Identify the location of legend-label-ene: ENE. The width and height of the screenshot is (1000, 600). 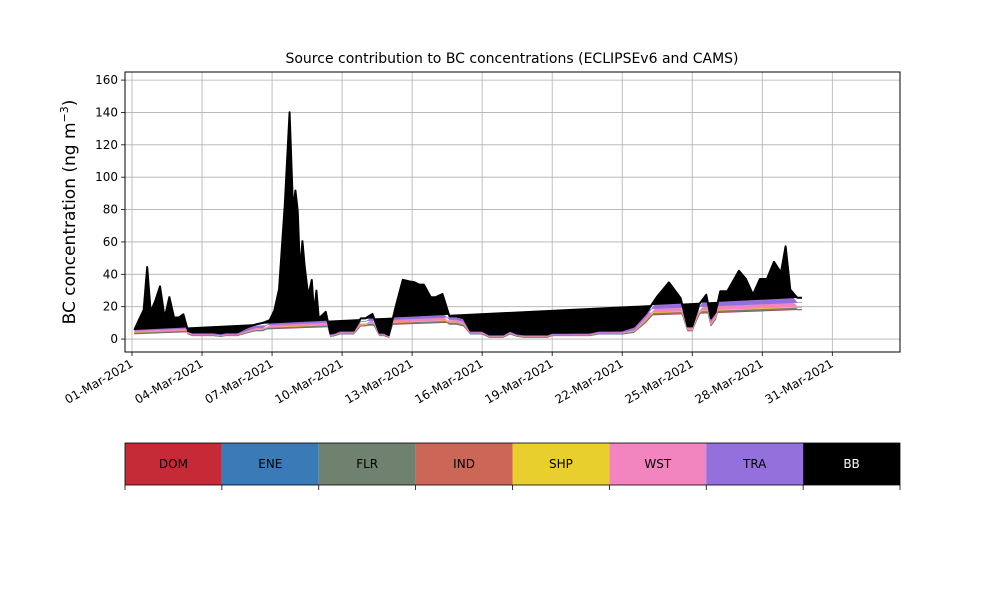
(270, 464).